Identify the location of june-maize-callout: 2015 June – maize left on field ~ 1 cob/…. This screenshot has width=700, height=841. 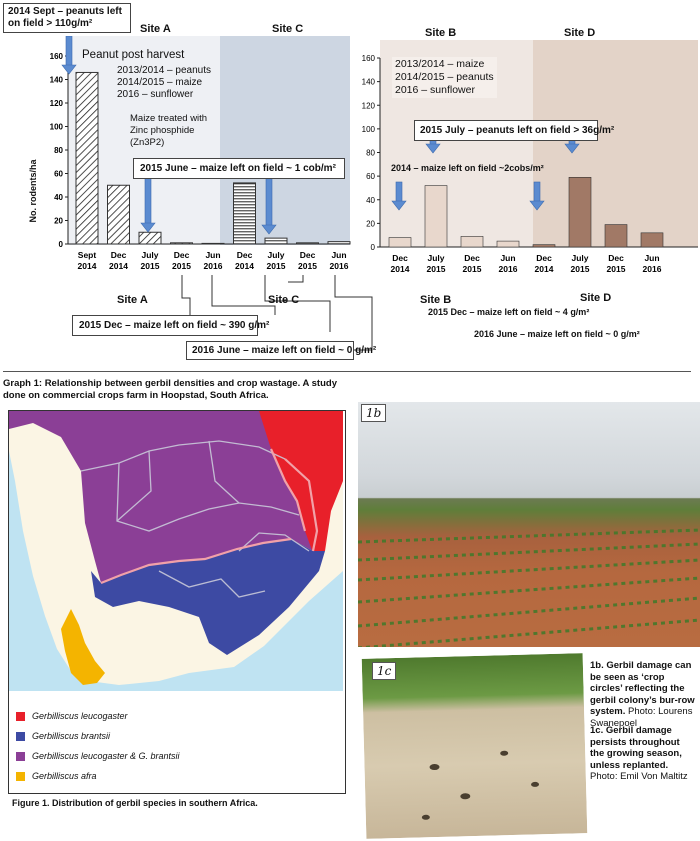
(239, 168).